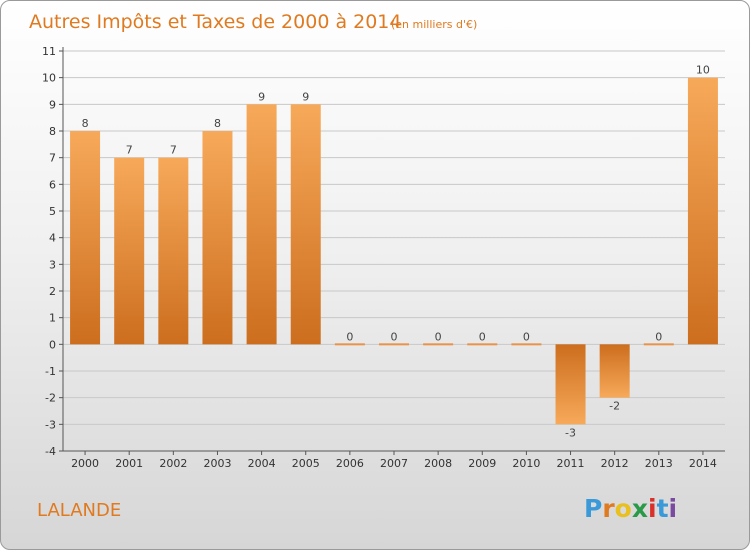 The width and height of the screenshot is (750, 550). What do you see at coordinates (129, 463) in the screenshot?
I see `x-tick-label: 2001` at bounding box center [129, 463].